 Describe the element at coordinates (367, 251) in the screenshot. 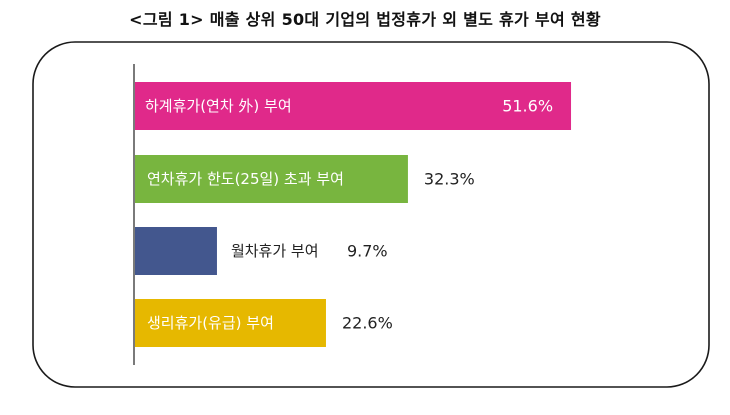

I see `value-label-3: 9.7%` at that location.